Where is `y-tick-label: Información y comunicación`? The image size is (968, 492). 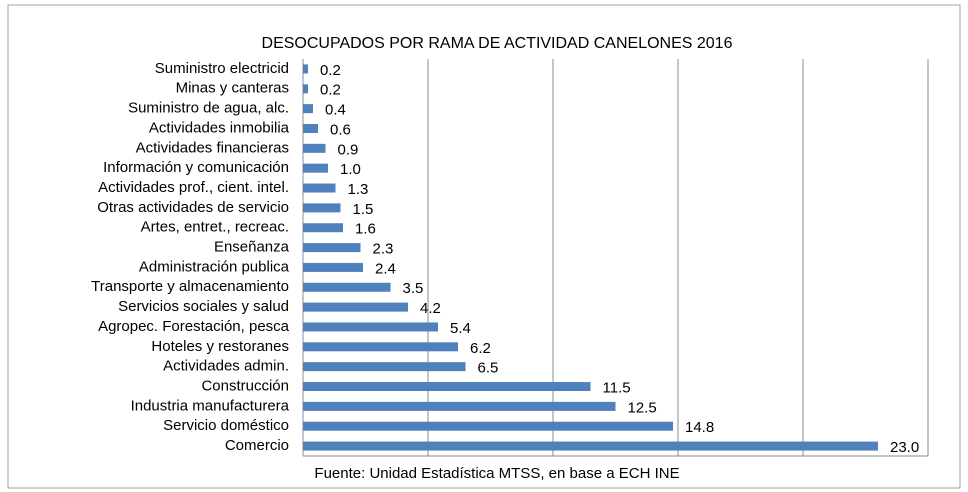 y-tick-label: Información y comunicación is located at coordinates (196, 167).